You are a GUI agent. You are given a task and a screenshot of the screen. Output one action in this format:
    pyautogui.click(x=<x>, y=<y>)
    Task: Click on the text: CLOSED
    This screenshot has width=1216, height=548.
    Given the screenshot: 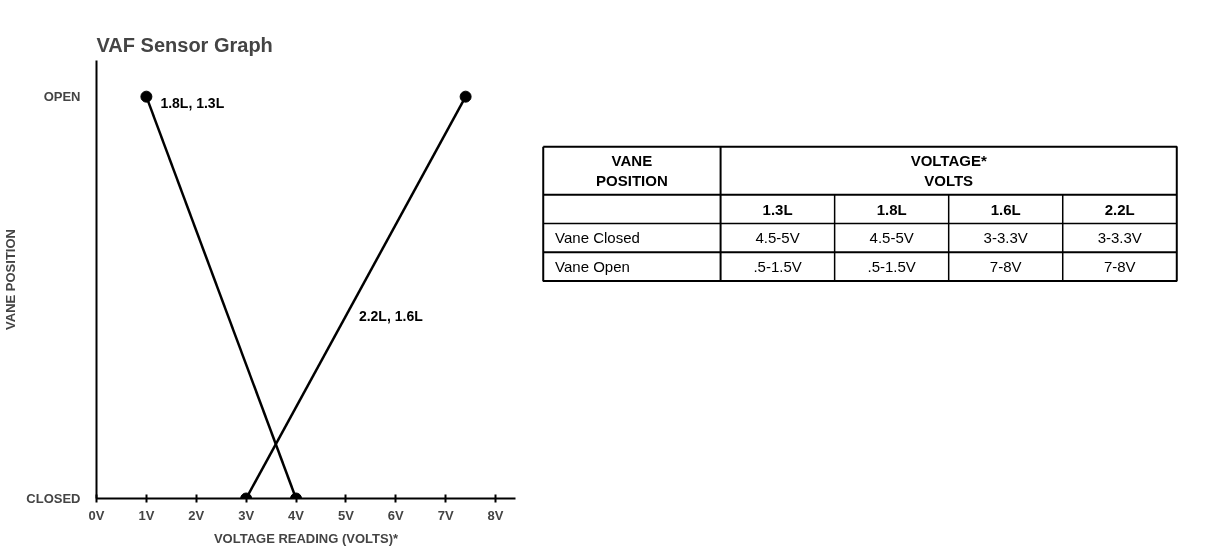 What is the action you would take?
    pyautogui.click(x=53, y=498)
    